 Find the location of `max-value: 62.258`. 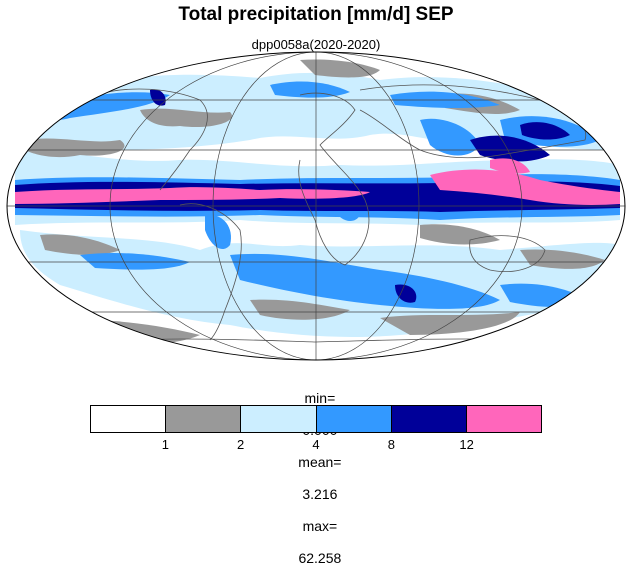

max-value: 62.258 is located at coordinates (320, 558).